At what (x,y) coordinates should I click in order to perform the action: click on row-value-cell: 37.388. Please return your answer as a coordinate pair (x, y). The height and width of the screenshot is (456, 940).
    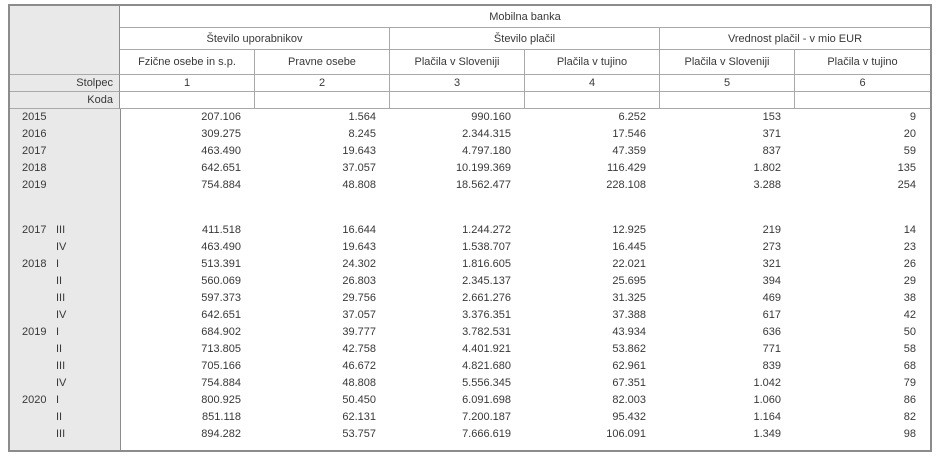
    Looking at the image, I should click on (629, 315).